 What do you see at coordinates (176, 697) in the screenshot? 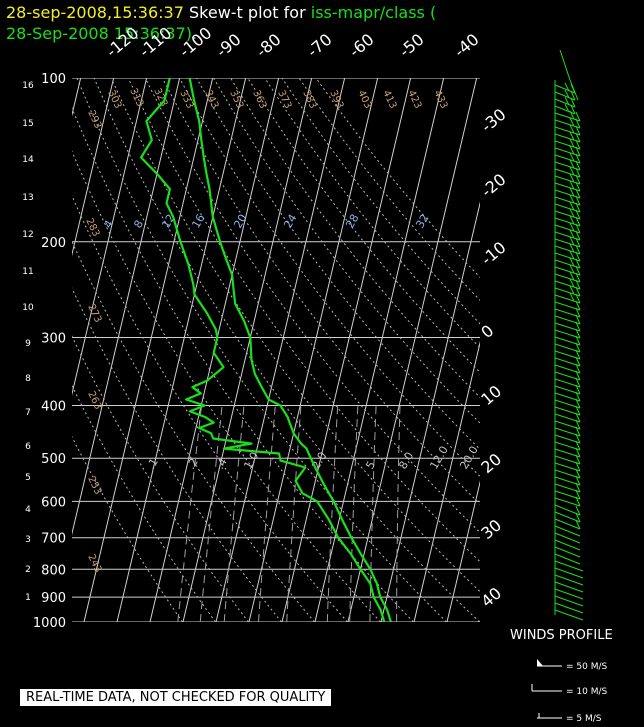
I see `quality-note: REAL-TIME DATA, NOT CHECKED FOR QUALITY` at bounding box center [176, 697].